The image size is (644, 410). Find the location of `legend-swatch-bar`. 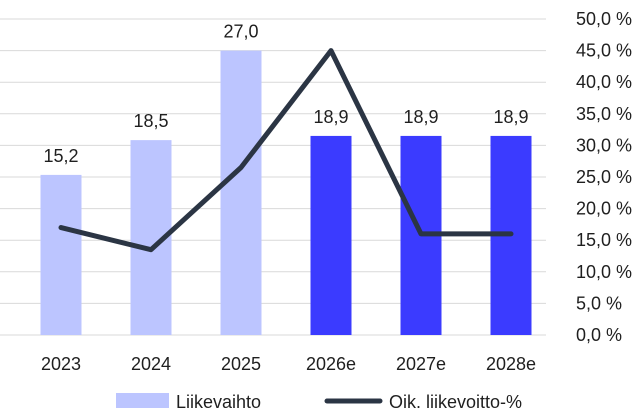

legend-swatch-bar is located at coordinates (142, 400).